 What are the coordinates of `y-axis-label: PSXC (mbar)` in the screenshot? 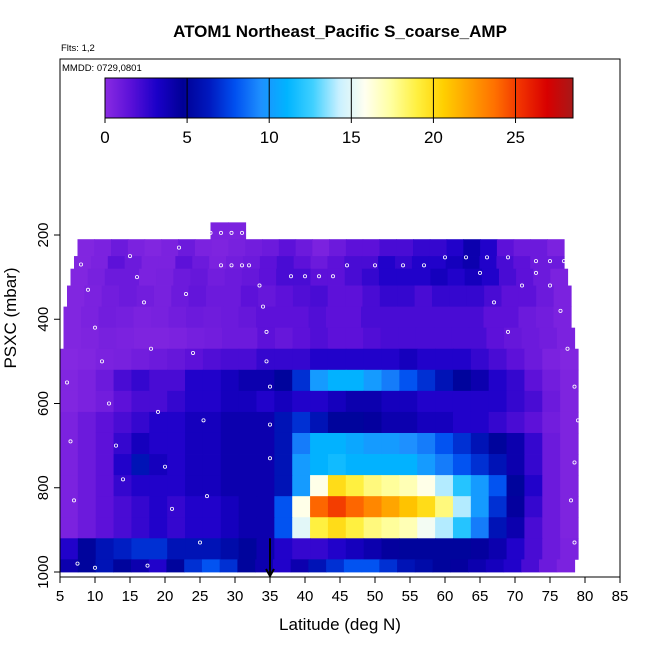 It's located at (10, 317).